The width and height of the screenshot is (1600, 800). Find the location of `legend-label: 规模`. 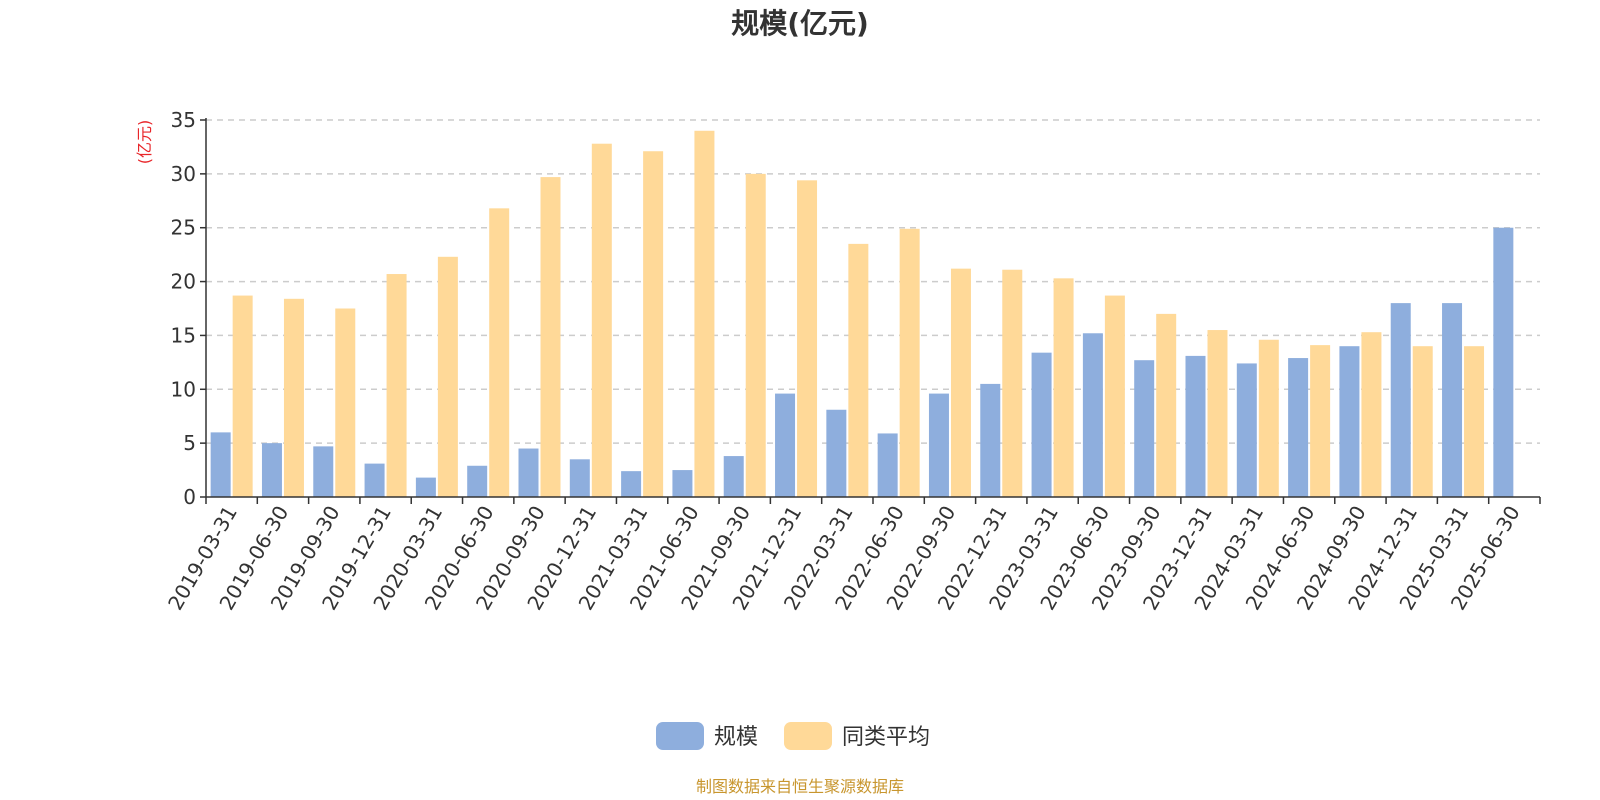

legend-label: 规模 is located at coordinates (736, 737).